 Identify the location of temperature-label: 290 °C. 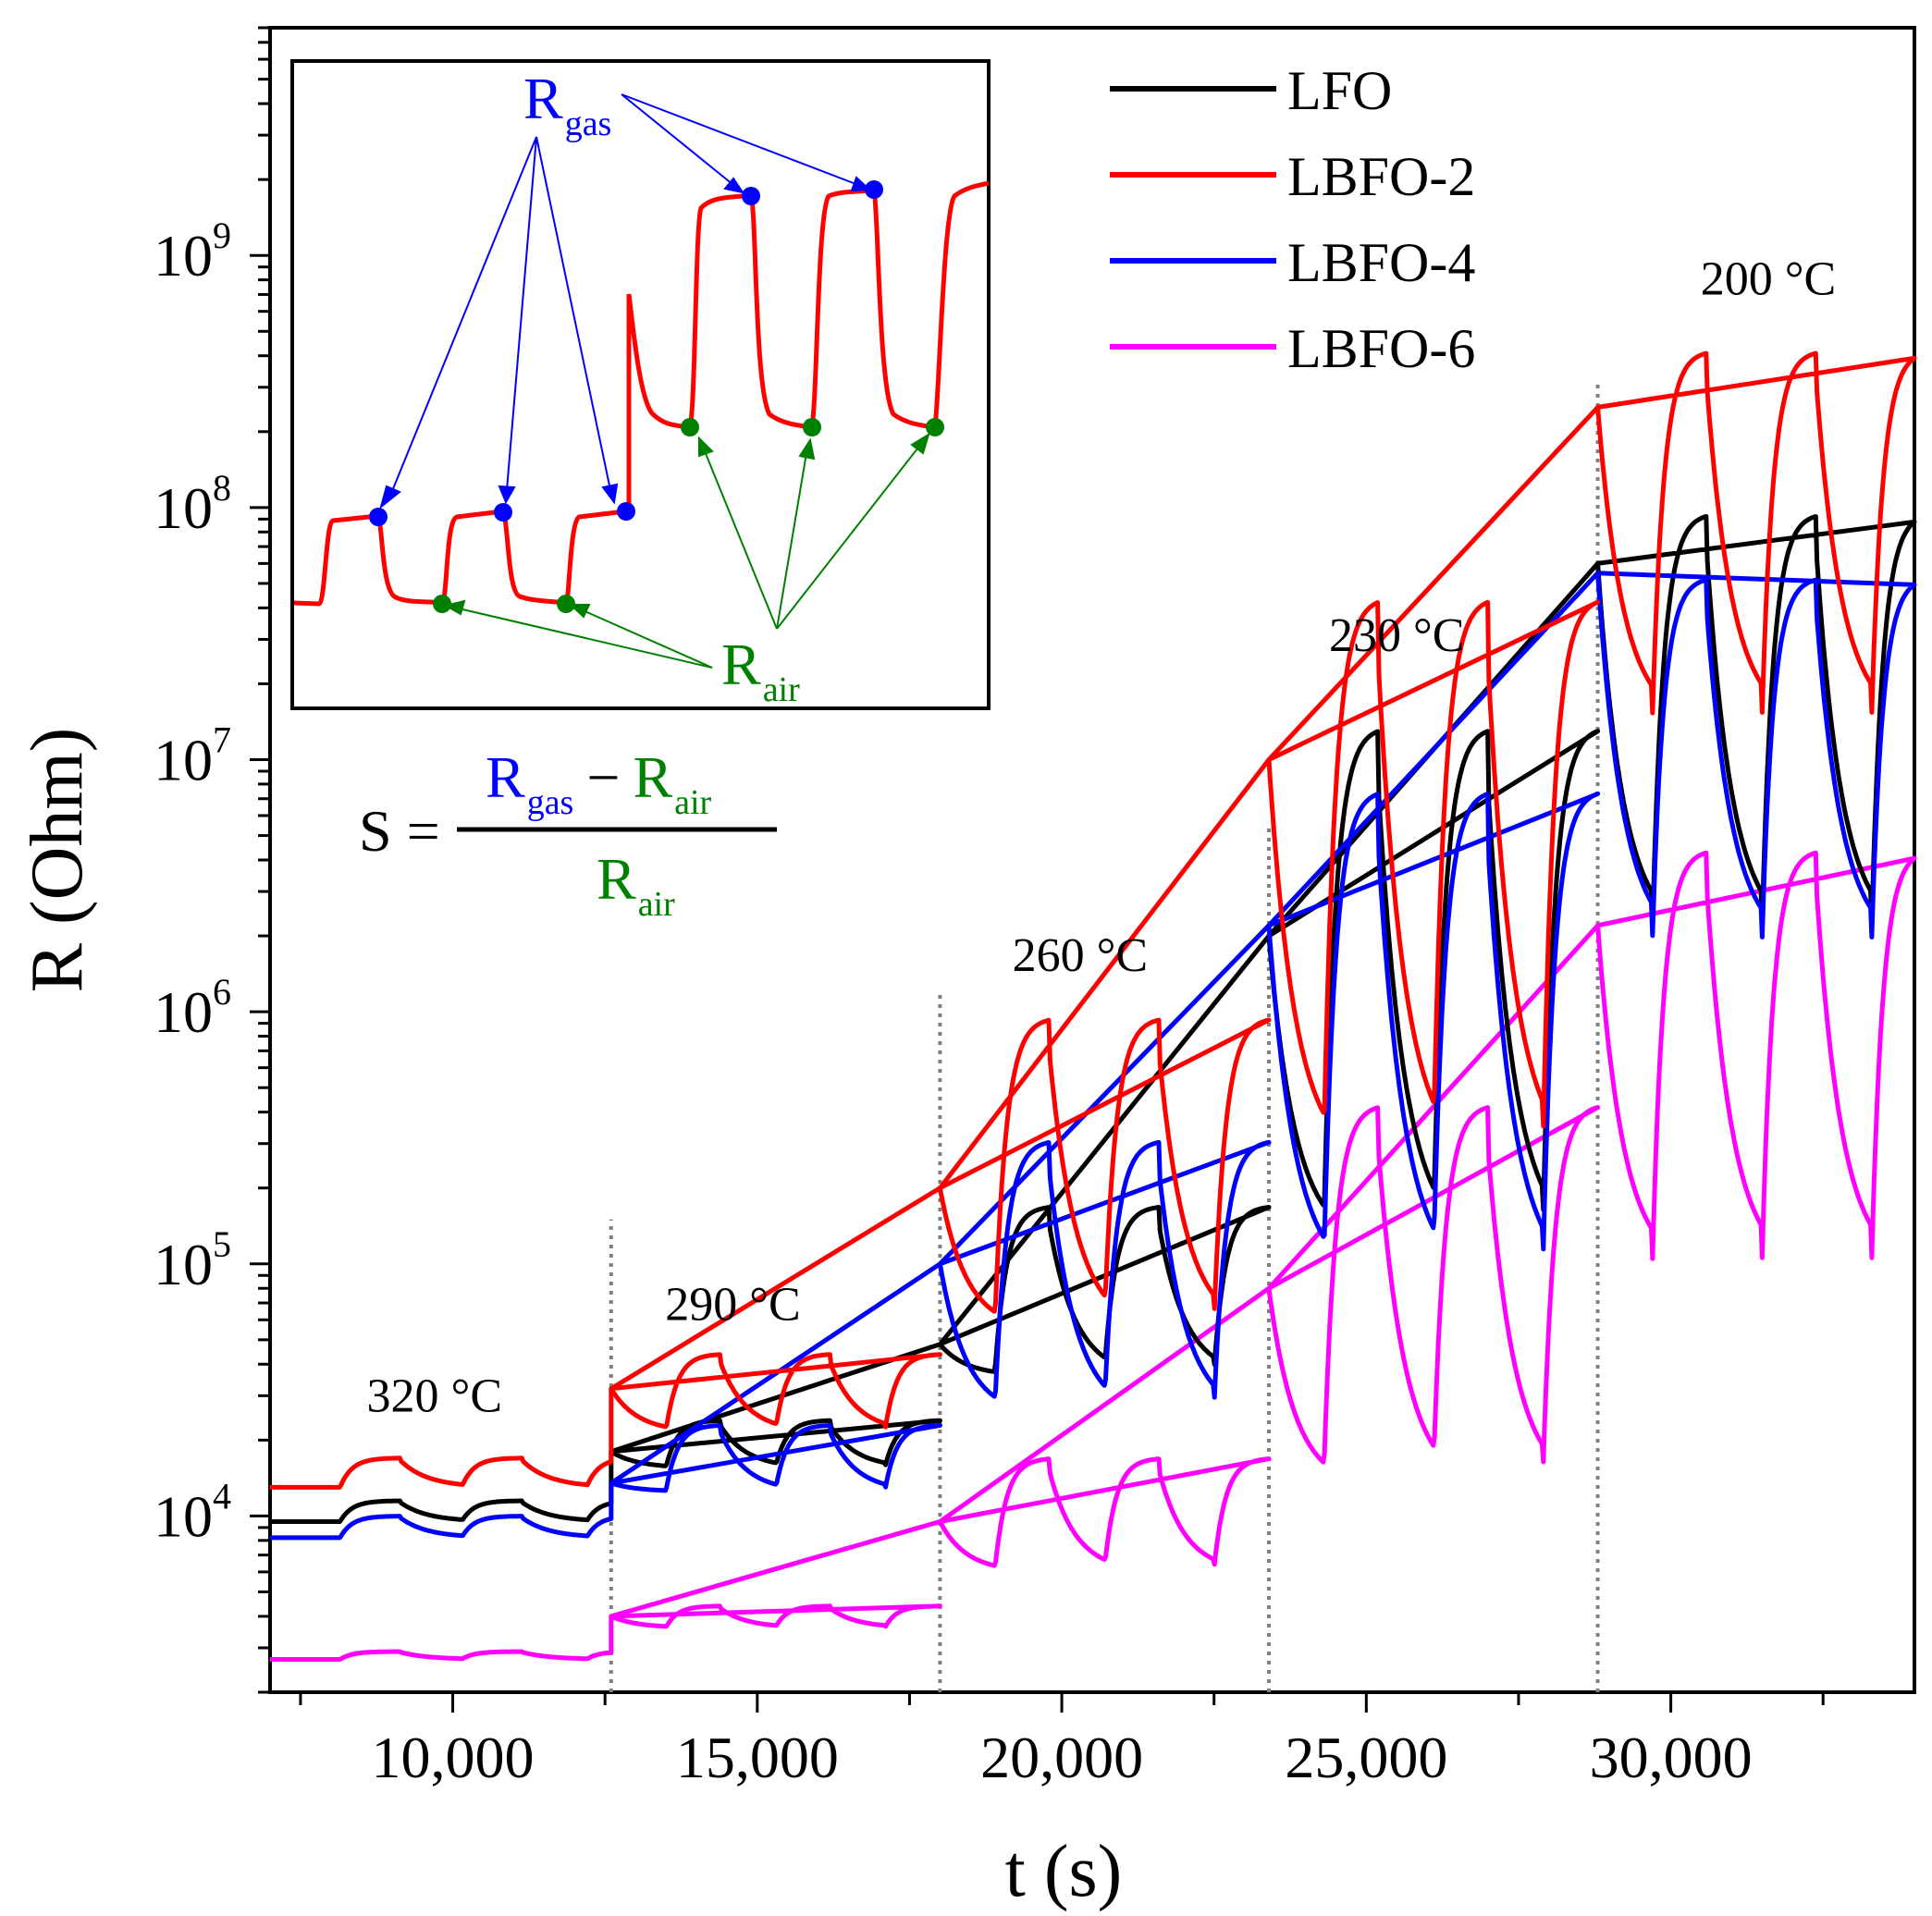
(733, 1304).